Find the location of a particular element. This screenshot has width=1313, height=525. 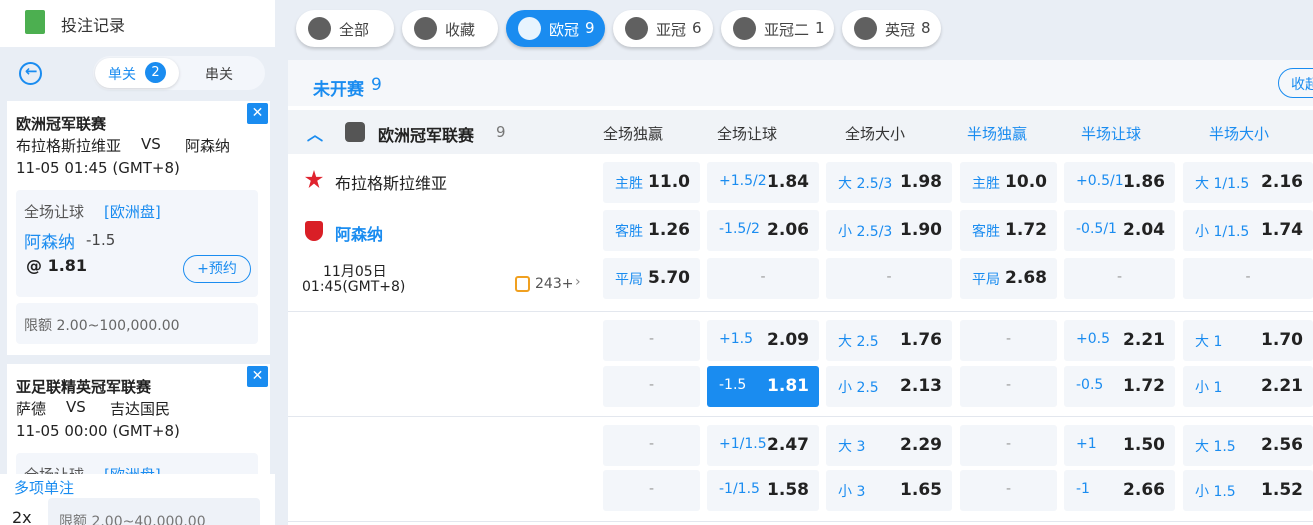

odds-label: -1.5 is located at coordinates (733, 385).